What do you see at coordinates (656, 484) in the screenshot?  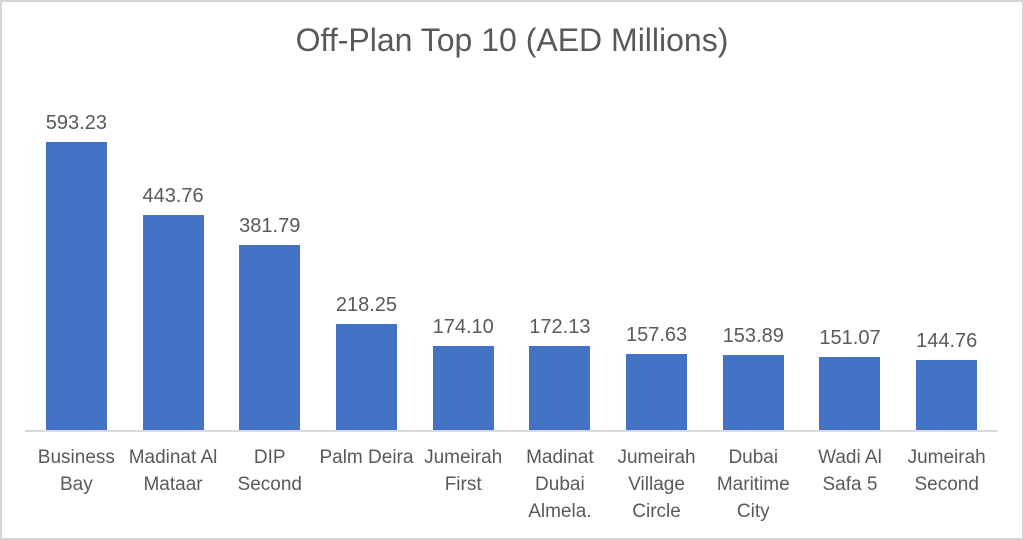 I see `category-label: Jumeirah Village Circle` at bounding box center [656, 484].